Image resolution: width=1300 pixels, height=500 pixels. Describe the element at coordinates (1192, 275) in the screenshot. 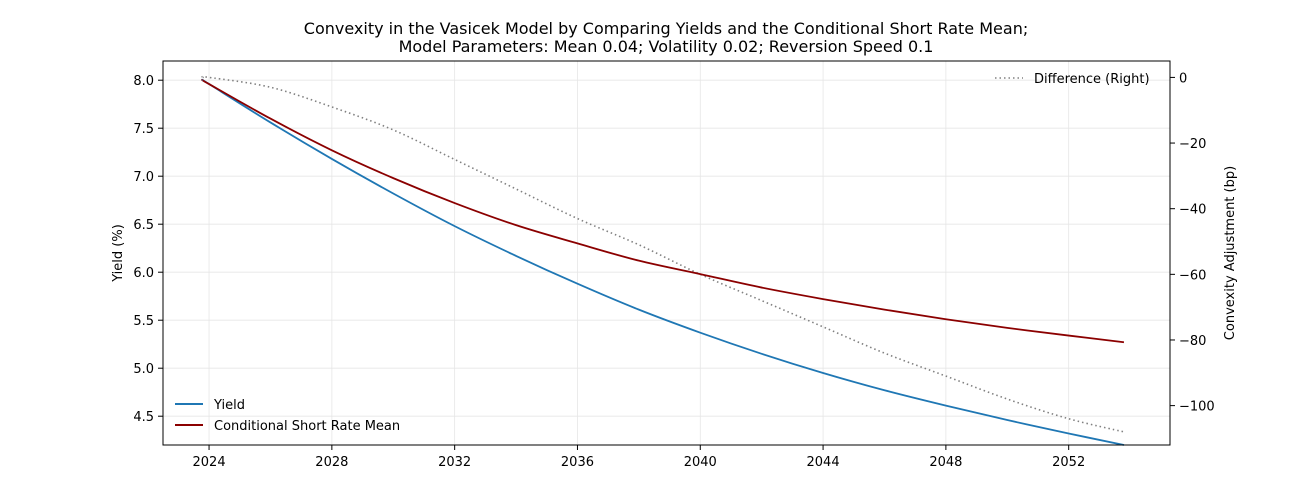

I see `y-tick-label-right: −60` at that location.